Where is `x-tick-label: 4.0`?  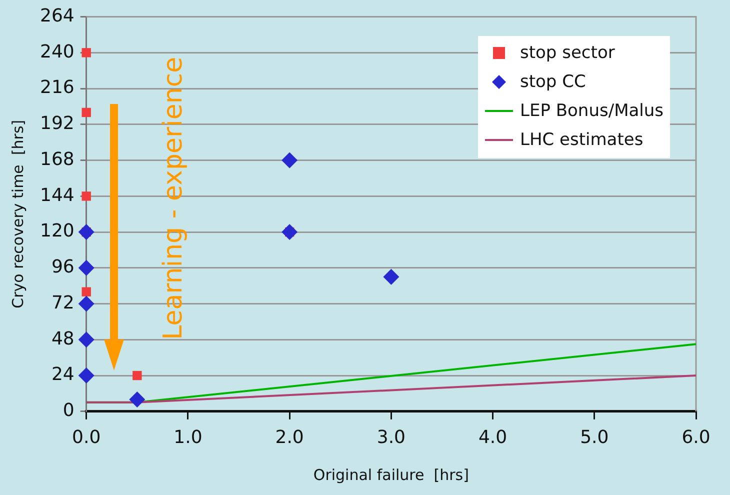
x-tick-label: 4.0 is located at coordinates (493, 437).